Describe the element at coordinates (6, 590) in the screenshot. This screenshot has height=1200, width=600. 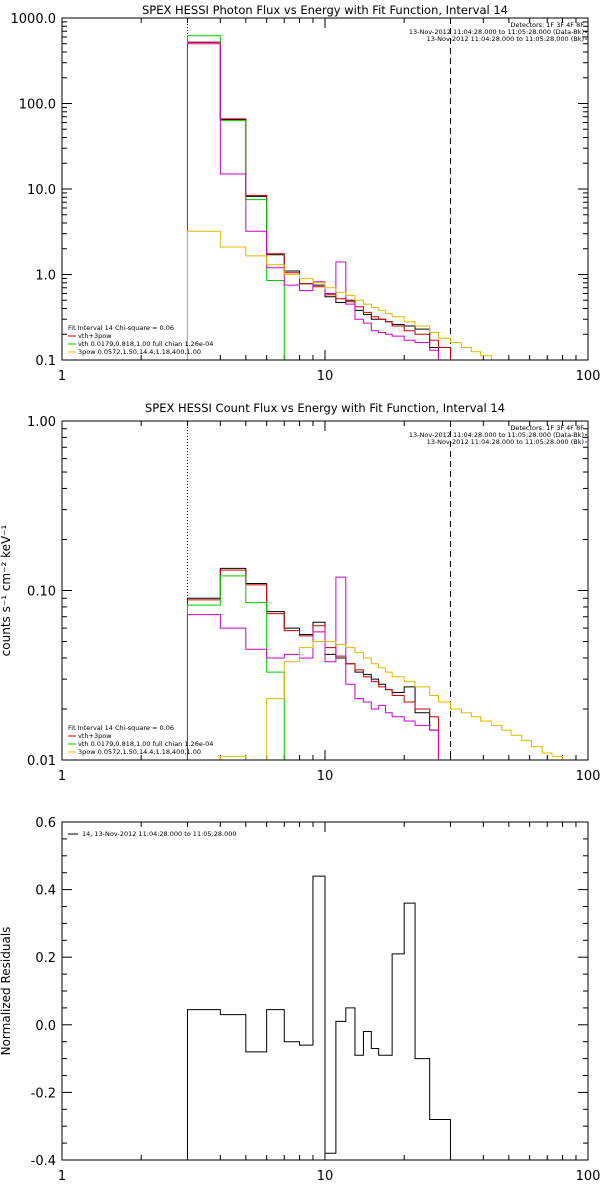
I see `y-axis-label: counts s⁻¹ cm⁻² keV⁻¹` at that location.